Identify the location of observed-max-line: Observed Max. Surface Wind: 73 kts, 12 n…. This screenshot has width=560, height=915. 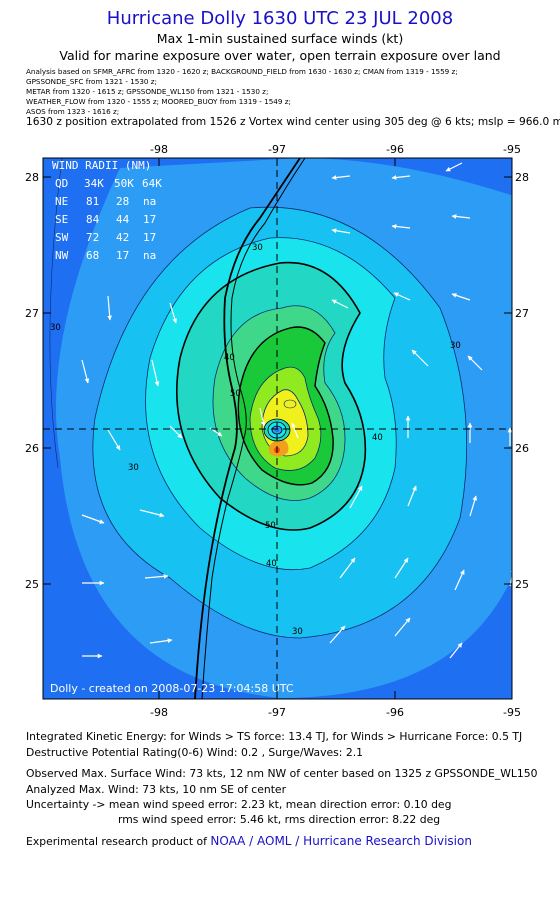
(282, 773).